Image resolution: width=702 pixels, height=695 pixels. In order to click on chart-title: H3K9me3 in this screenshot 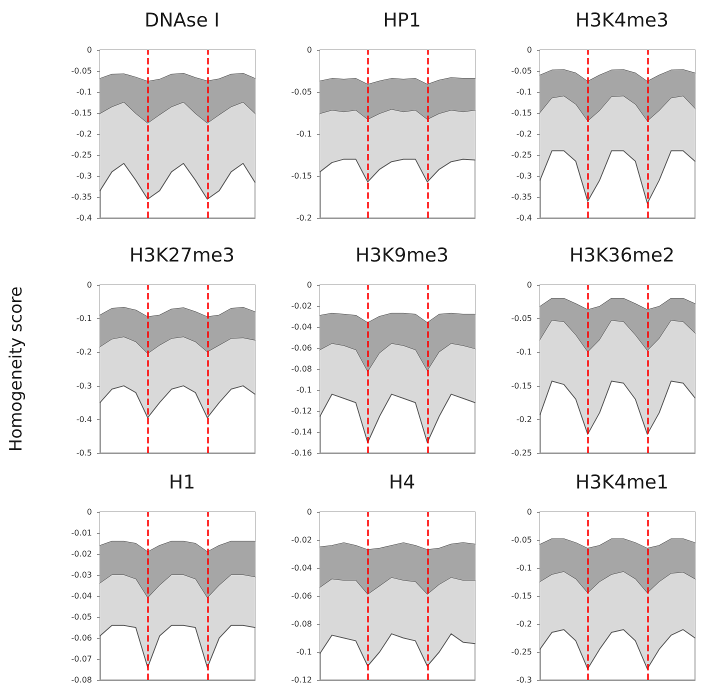, I will do `click(402, 255)`.